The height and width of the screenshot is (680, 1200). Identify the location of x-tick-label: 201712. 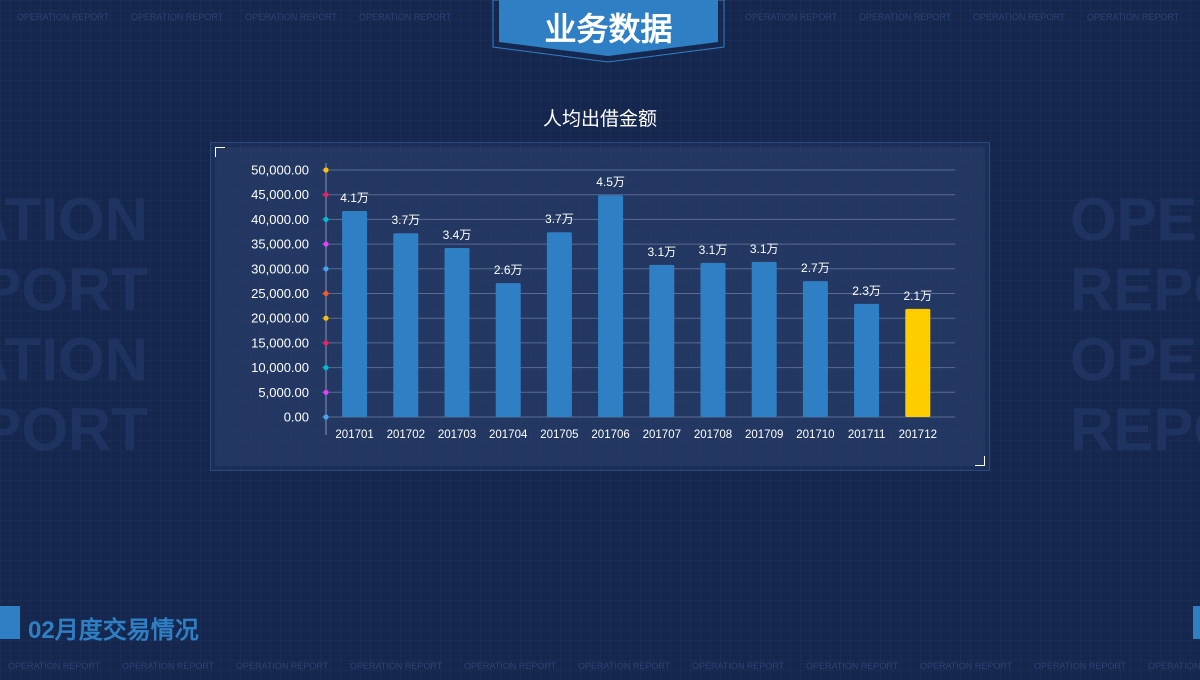
(918, 435).